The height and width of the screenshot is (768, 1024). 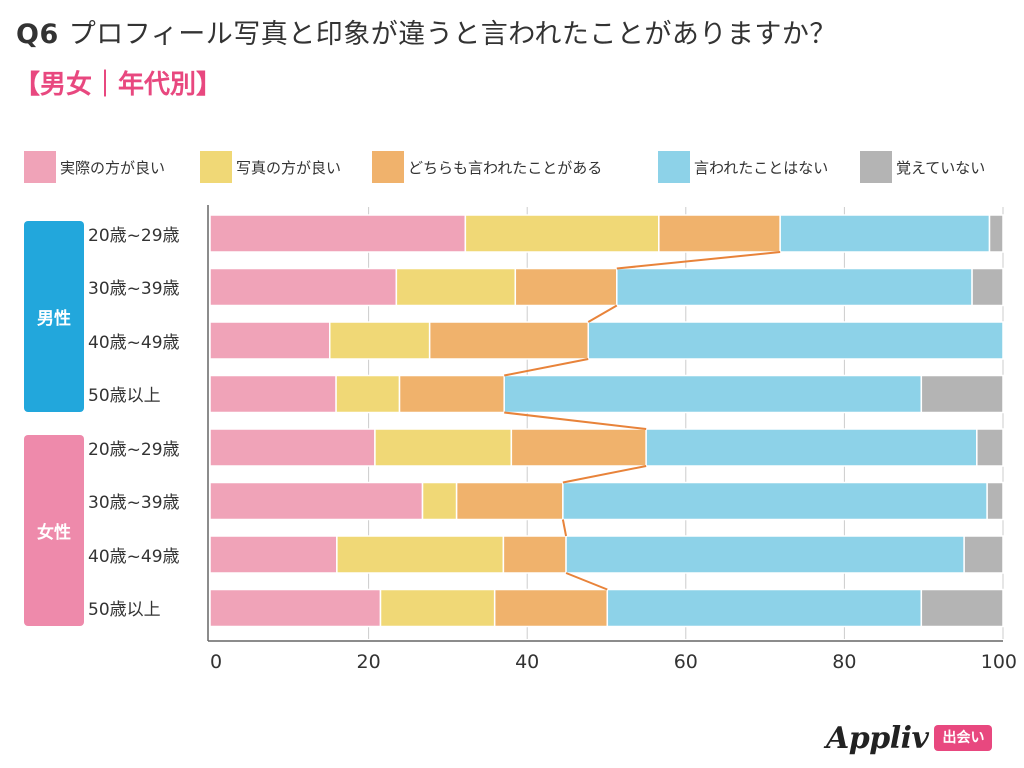 What do you see at coordinates (118, 85) in the screenshot?
I see `chart-subtitle: 【男女｜年代別】` at bounding box center [118, 85].